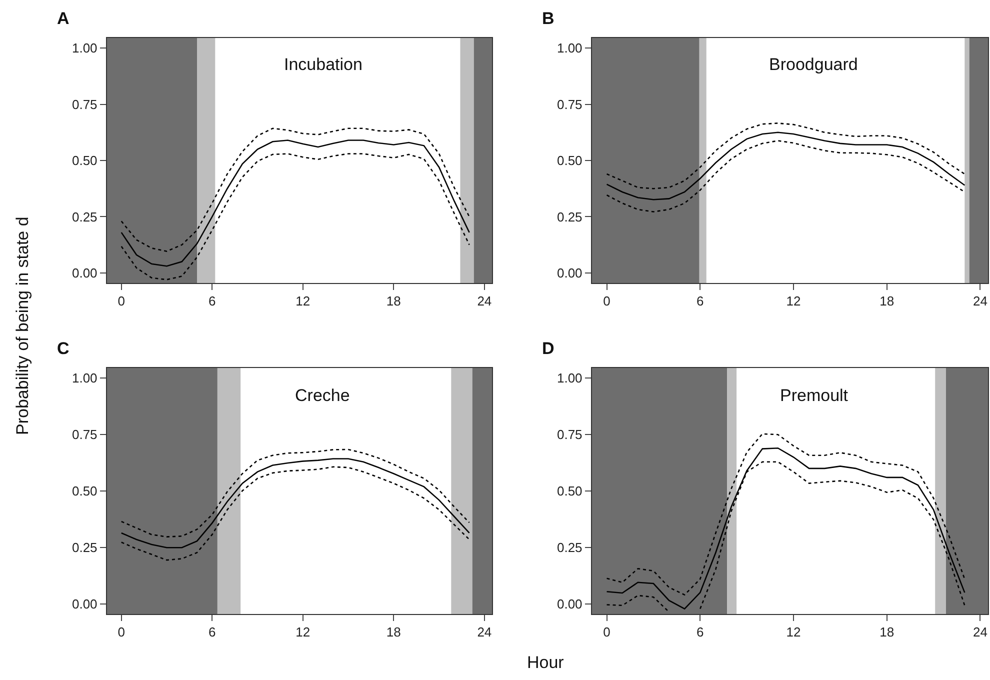 The width and height of the screenshot is (990, 680). I want to click on chart-title: C, so click(63, 348).